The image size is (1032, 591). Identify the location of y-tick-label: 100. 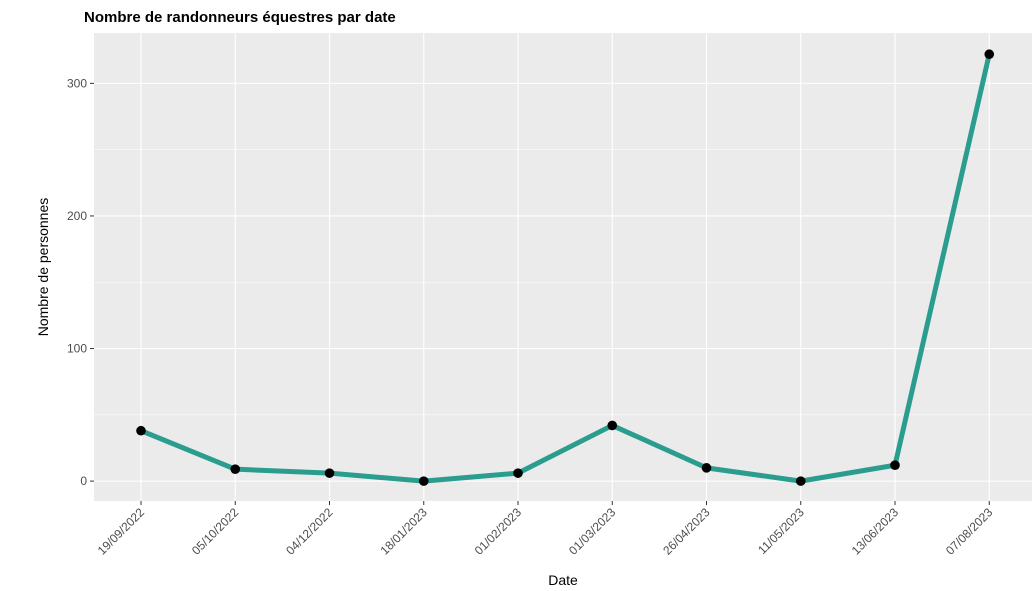
(77, 349).